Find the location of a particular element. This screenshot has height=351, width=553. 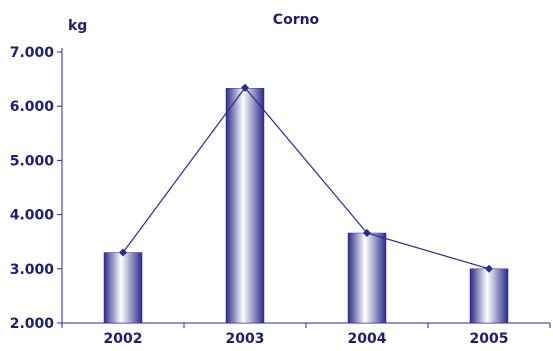

x-tick-label: 2004 is located at coordinates (367, 339).